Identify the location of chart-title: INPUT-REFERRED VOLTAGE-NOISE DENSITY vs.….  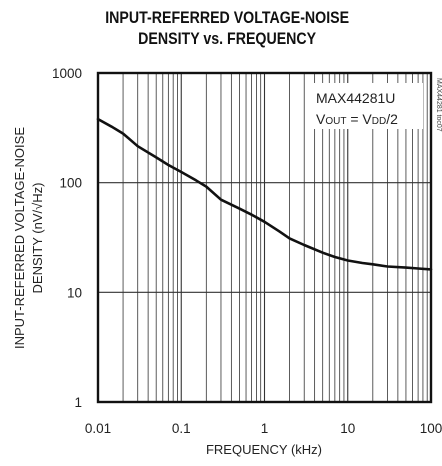
(227, 29).